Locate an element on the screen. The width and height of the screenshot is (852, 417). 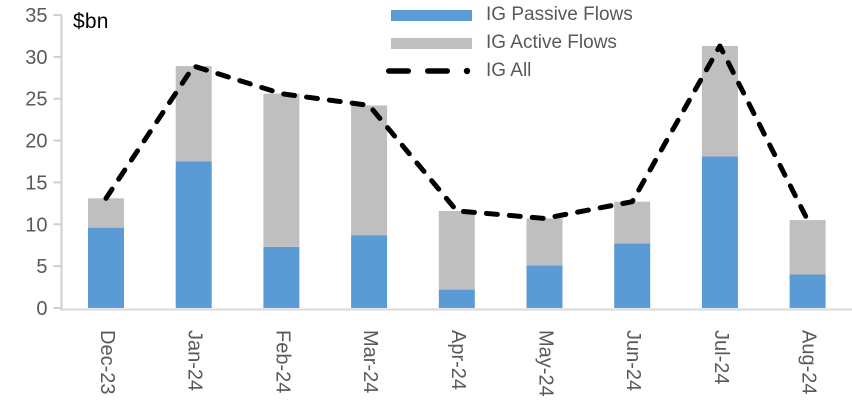
y-axis-tick-label: 20 is located at coordinates (36, 142).